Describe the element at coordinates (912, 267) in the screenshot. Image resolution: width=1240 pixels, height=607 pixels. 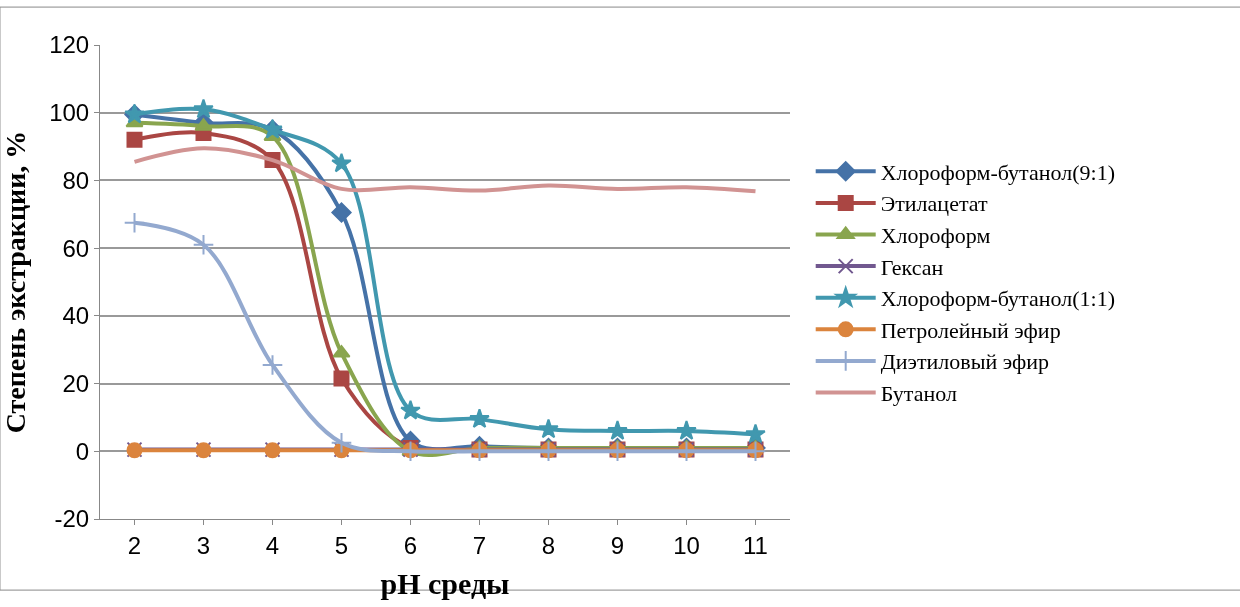
I see `legend-label: Гексан` at that location.